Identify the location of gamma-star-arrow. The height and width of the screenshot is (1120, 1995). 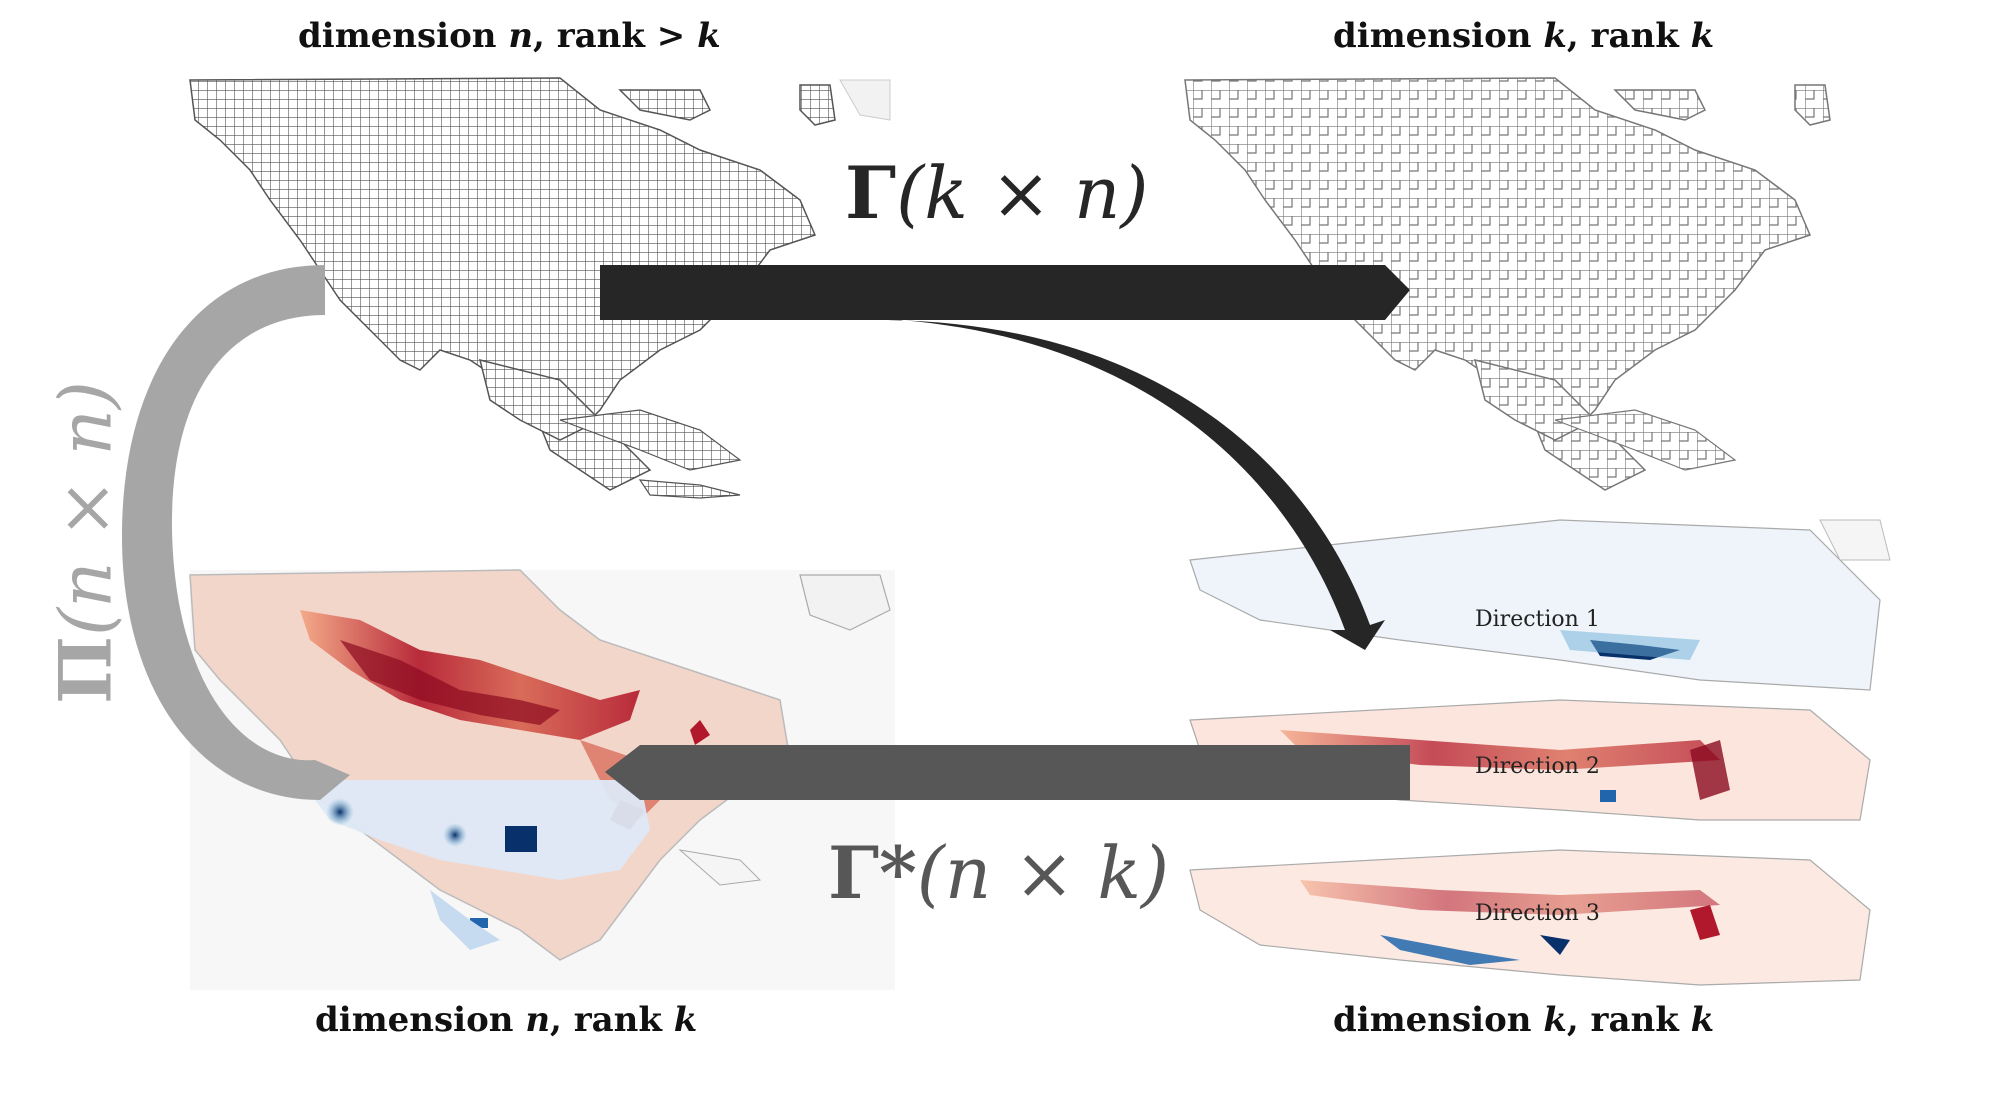
(1007, 772).